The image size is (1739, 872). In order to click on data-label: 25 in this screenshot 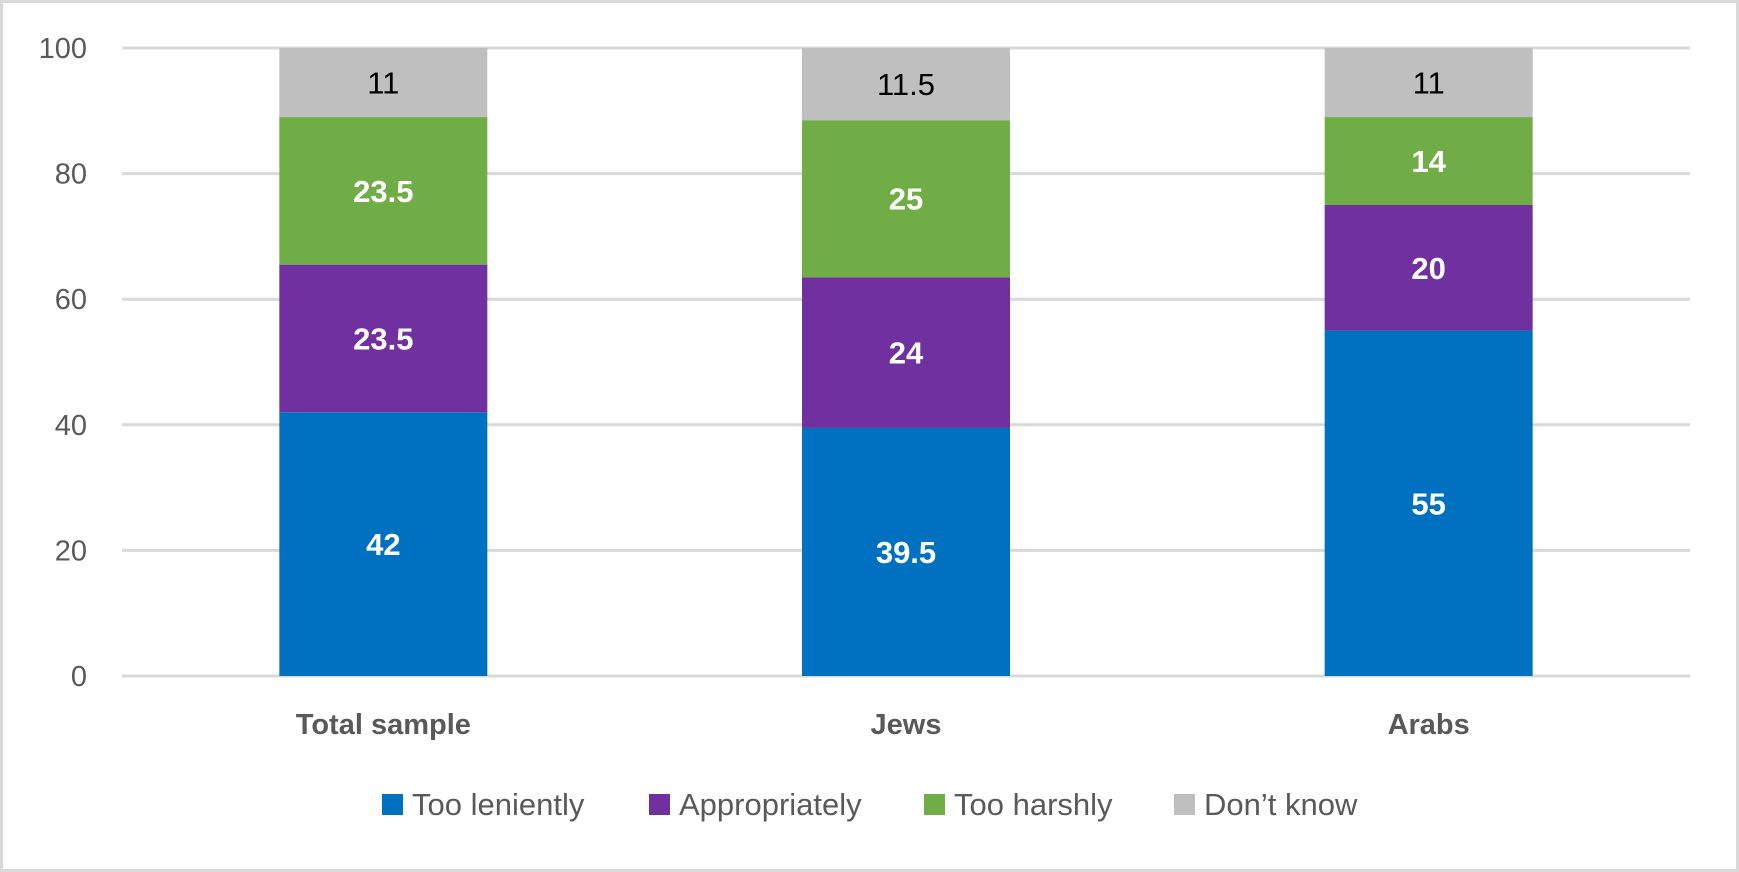, I will do `click(906, 199)`.